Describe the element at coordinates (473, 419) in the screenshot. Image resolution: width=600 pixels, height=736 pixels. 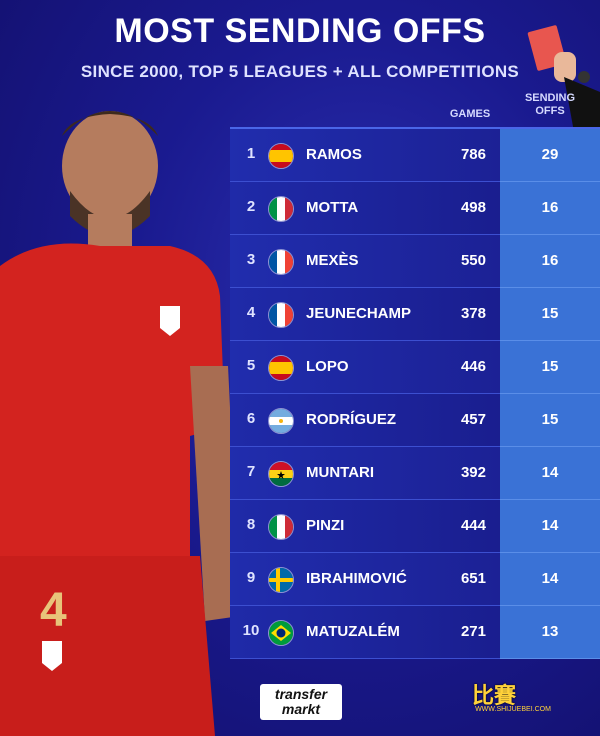
I see `games-value: 457` at that location.